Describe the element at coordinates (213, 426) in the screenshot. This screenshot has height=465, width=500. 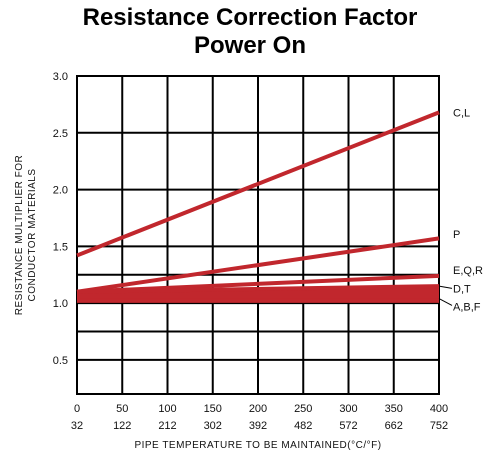
I see `x-tick-label-fahrenheit: 302` at that location.